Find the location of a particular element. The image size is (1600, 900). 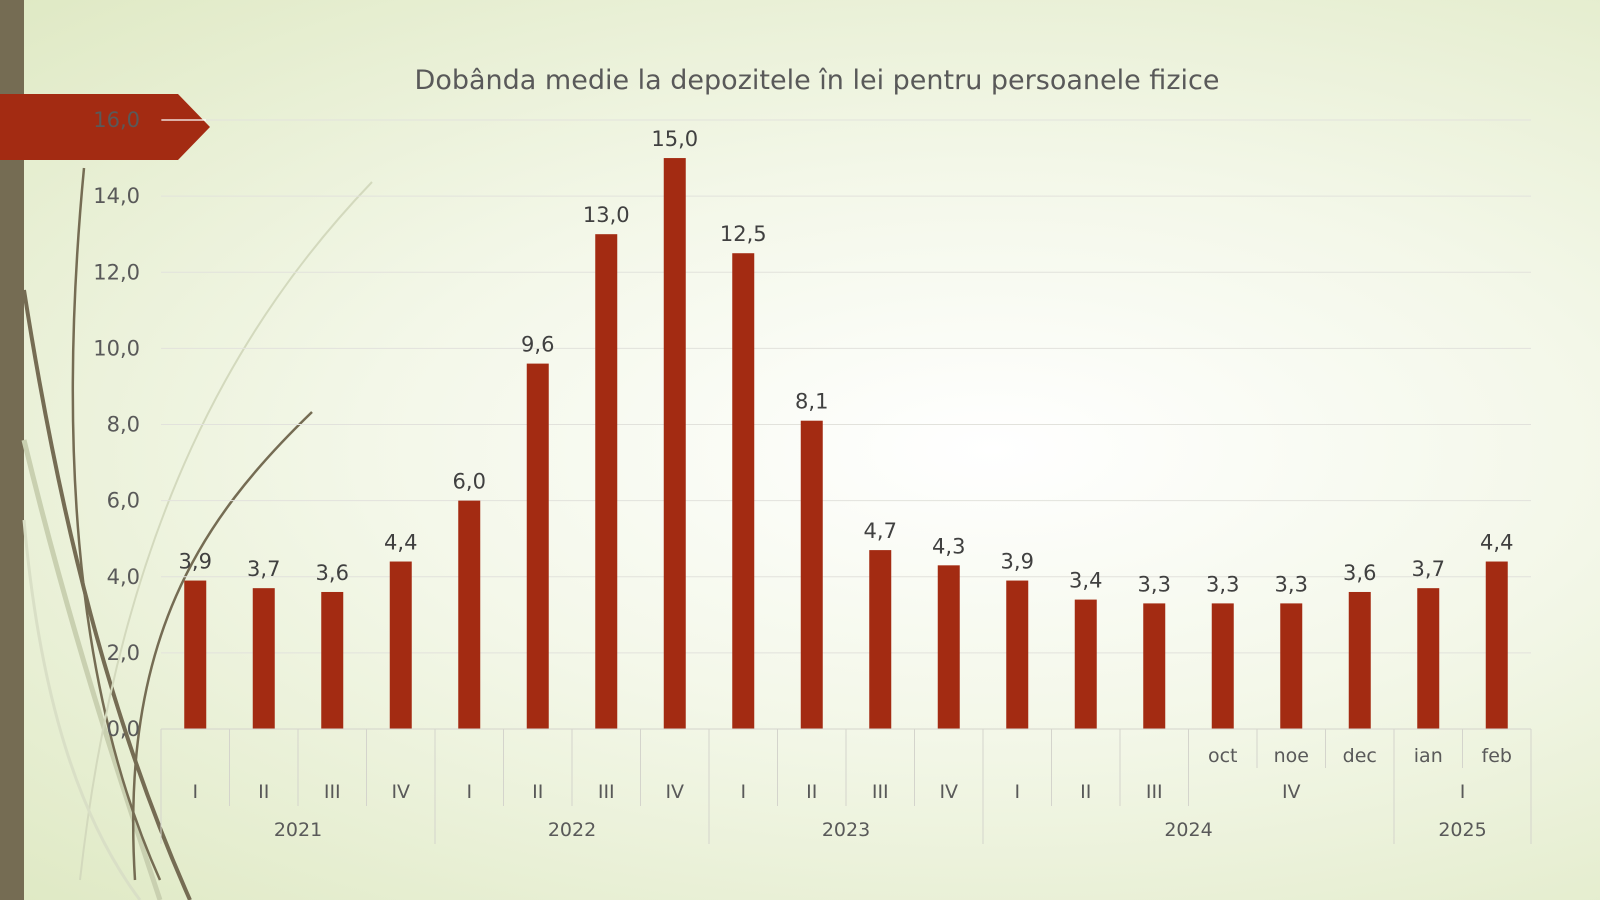

y-tick-label: 12,0 is located at coordinates (116, 272).